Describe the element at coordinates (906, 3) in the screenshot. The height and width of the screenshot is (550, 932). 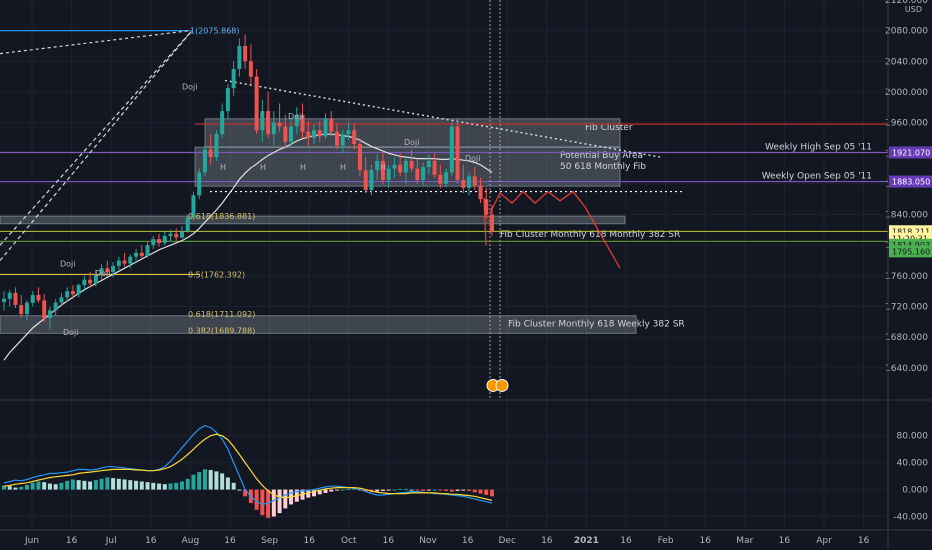
I see `price-tick-label: 2120.000` at that location.